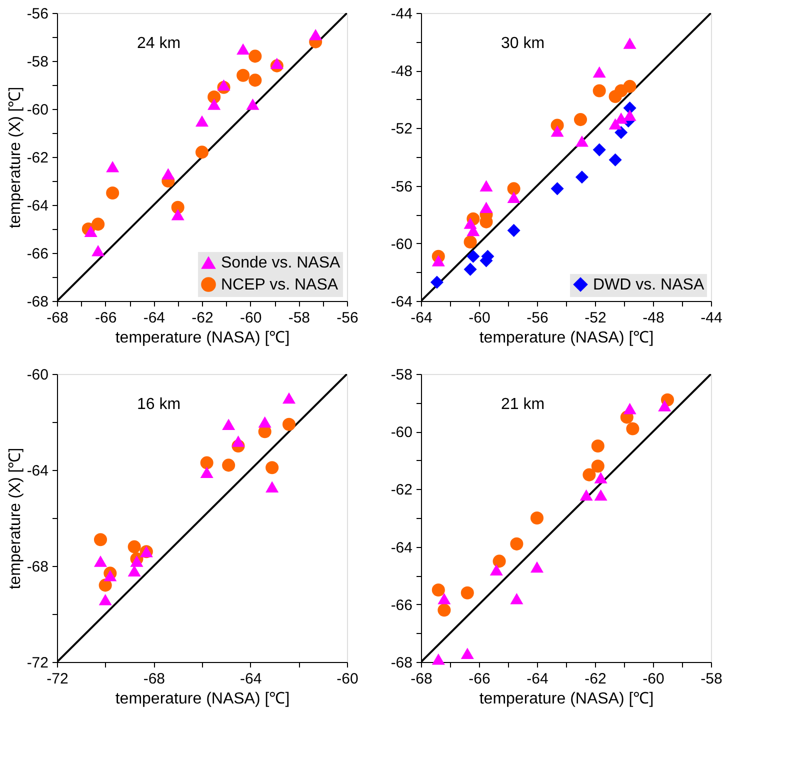  Describe the element at coordinates (280, 263) in the screenshot. I see `legend-label: Sonde vs. NASA` at that location.